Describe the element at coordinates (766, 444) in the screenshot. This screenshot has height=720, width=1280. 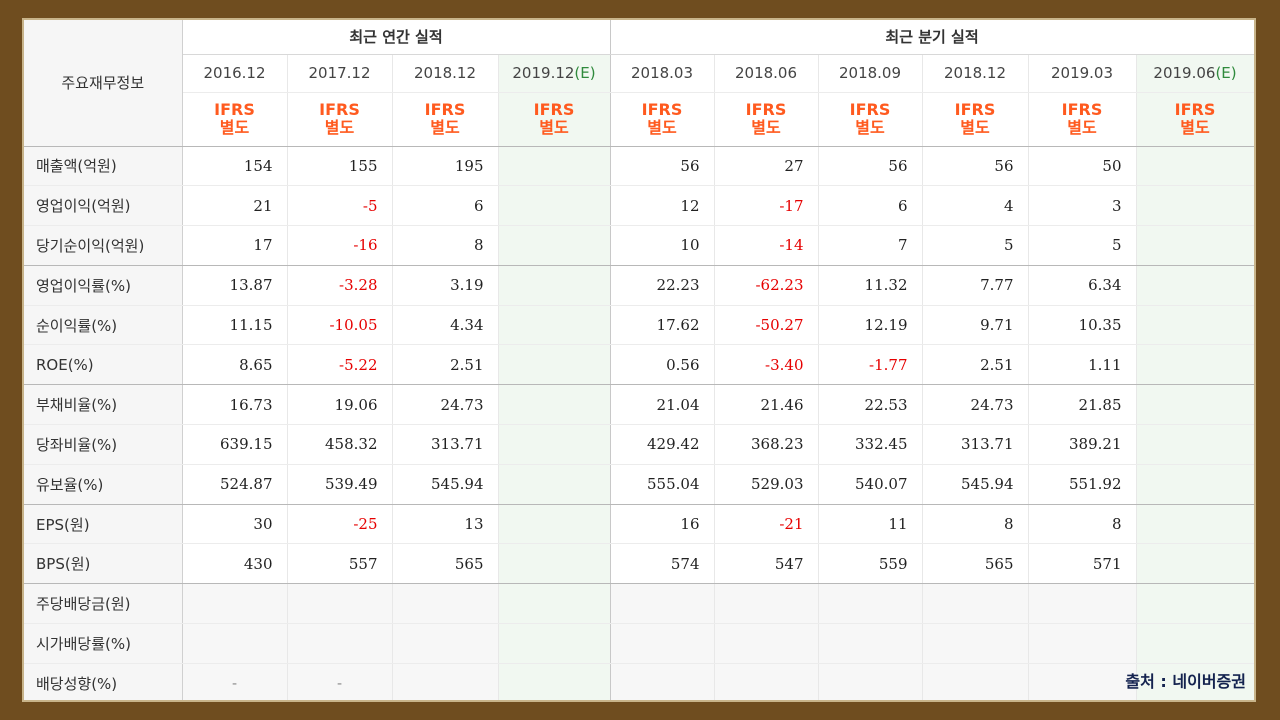
I see `value-cell: 368.23` at that location.